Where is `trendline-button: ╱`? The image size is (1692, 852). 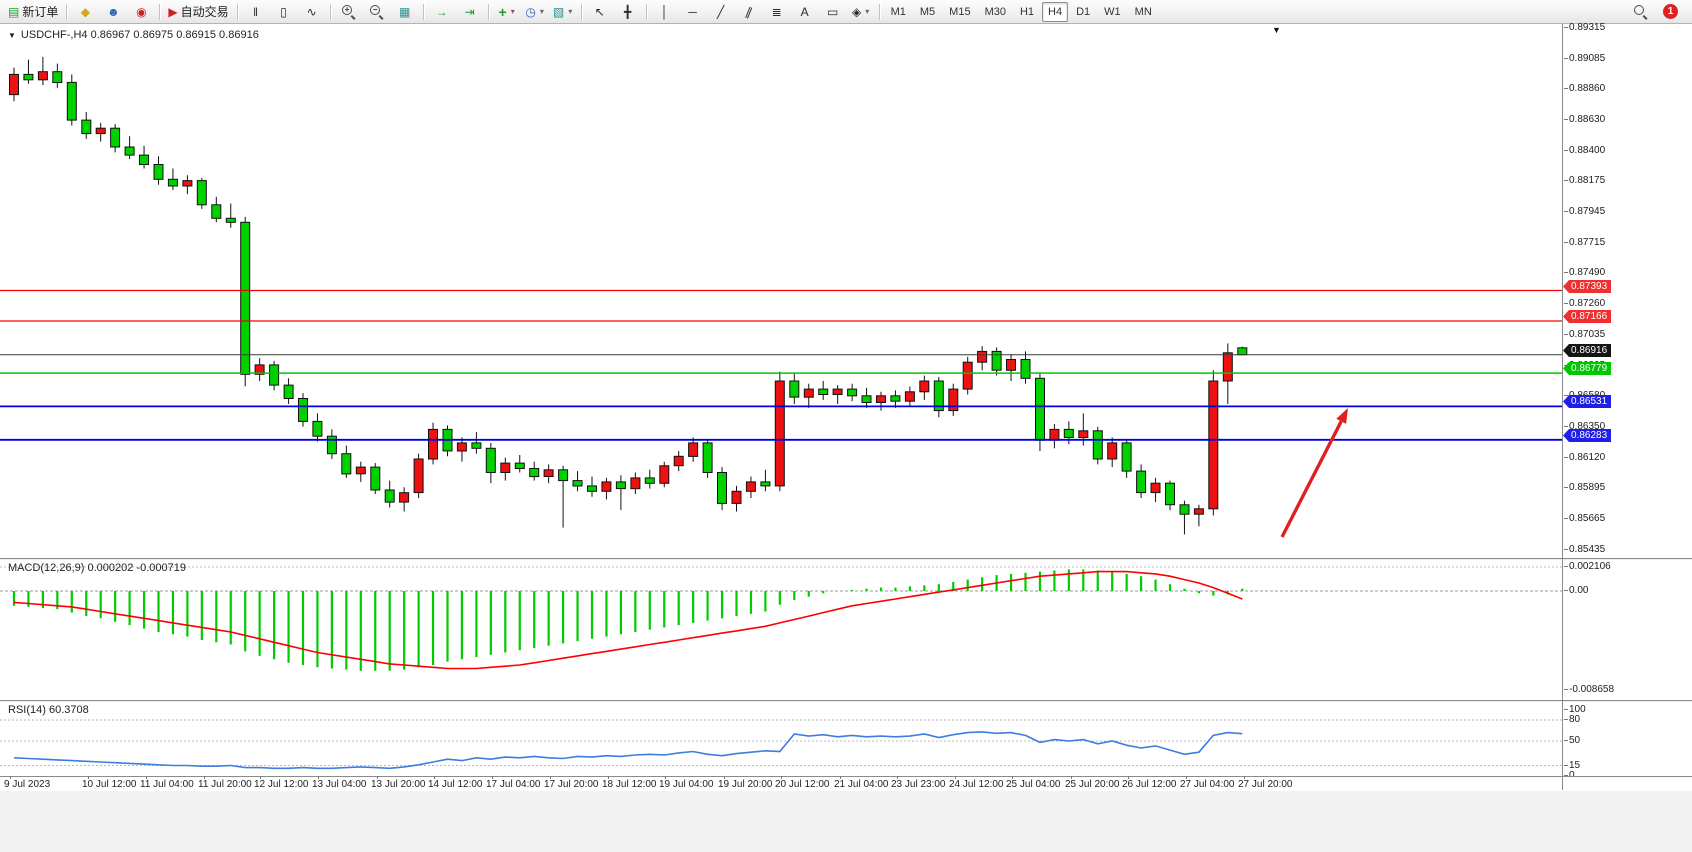
trendline-button: ╱ is located at coordinates (721, 12).